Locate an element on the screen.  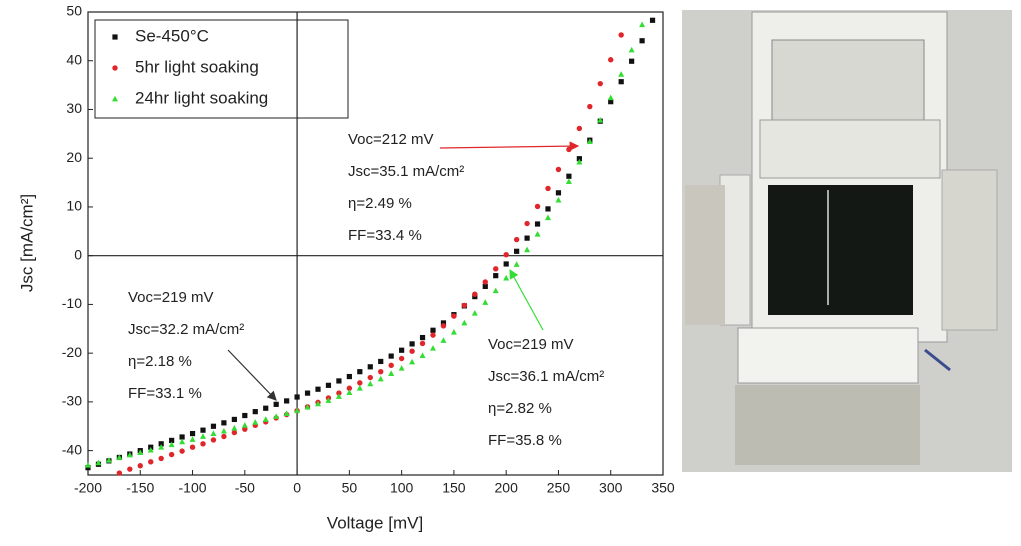
y-tick-label: 30 is located at coordinates (74, 108).